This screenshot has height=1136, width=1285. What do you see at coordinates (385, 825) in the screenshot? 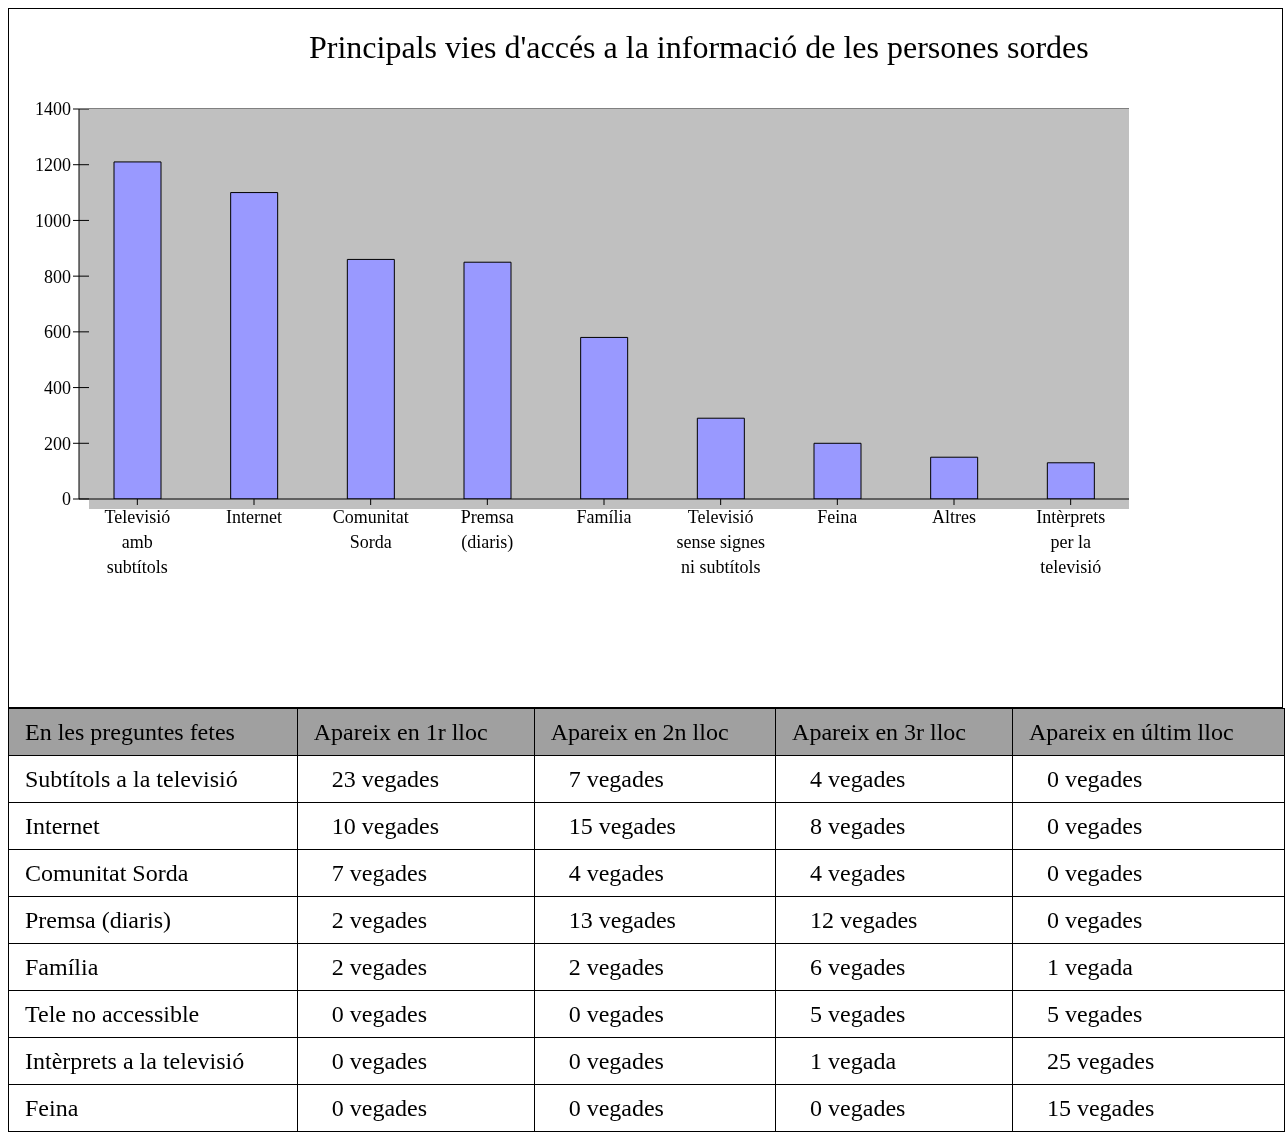
I see `text: 10 vegades` at bounding box center [385, 825].